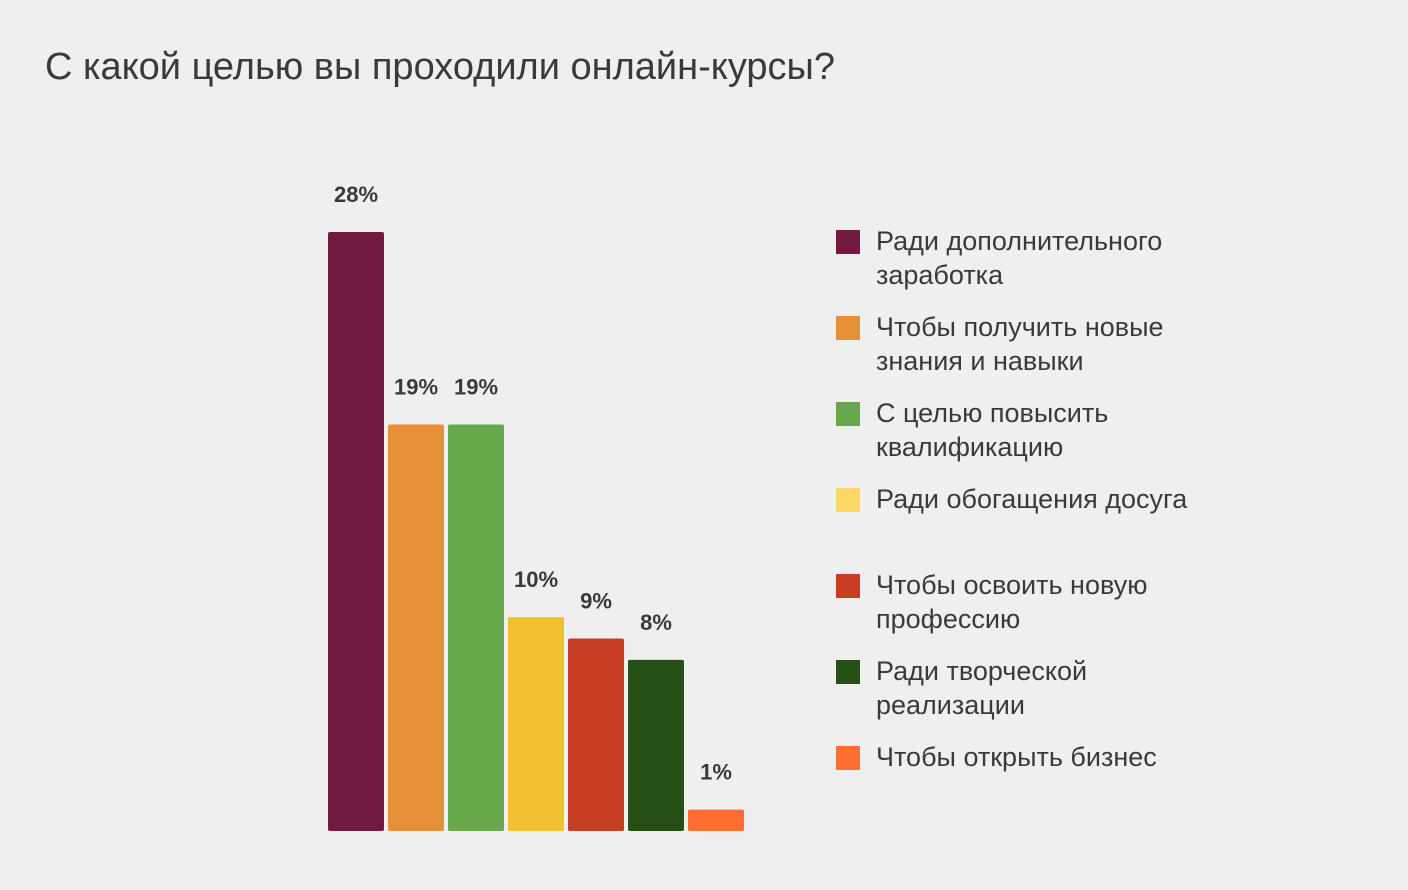  I want to click on bar-value-label-7: 1%, so click(716, 772).